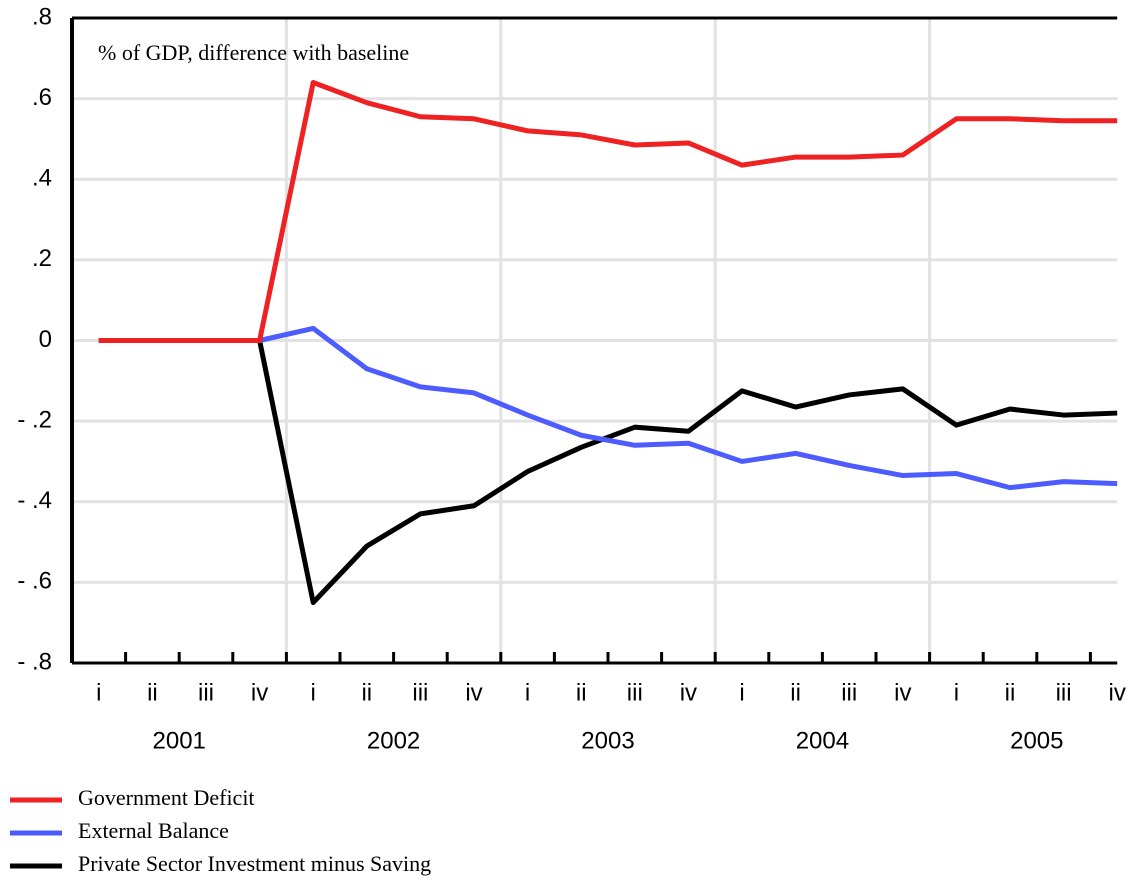  What do you see at coordinates (45, 339) in the screenshot?
I see `y-tick-label: 0` at bounding box center [45, 339].